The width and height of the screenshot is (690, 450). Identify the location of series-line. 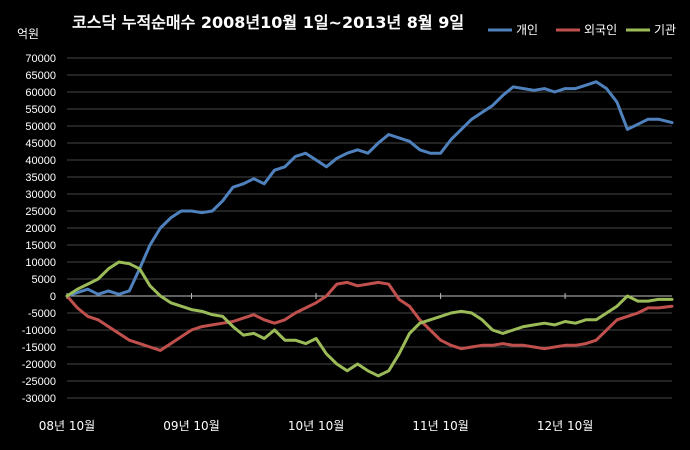
(369, 316).